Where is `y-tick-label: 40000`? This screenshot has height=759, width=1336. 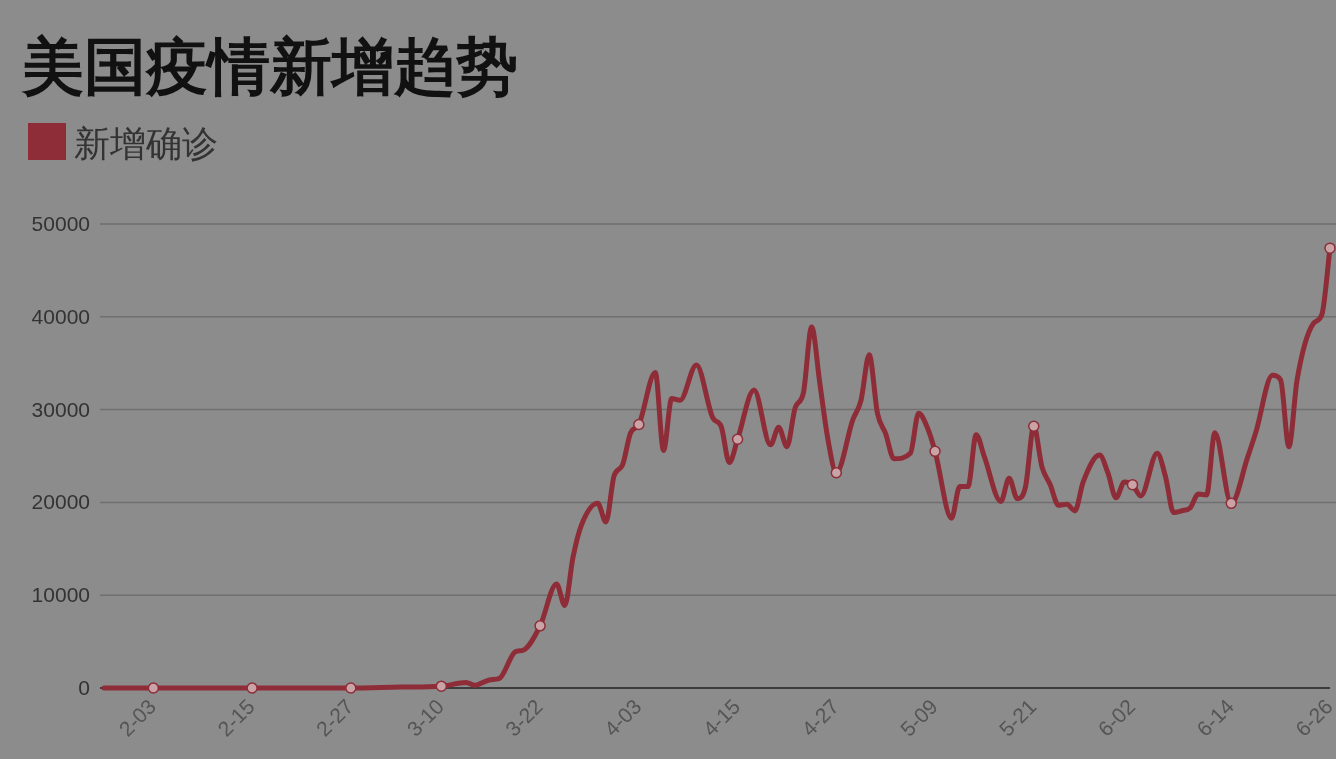
y-tick-label: 40000 is located at coordinates (60, 316).